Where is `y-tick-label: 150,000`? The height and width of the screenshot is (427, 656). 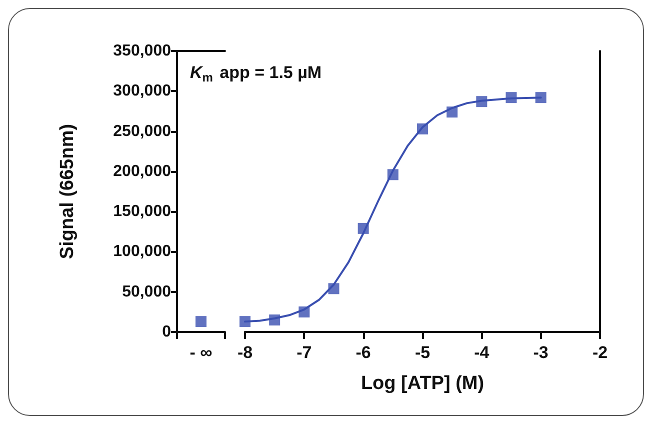 y-tick-label: 150,000 is located at coordinates (142, 211).